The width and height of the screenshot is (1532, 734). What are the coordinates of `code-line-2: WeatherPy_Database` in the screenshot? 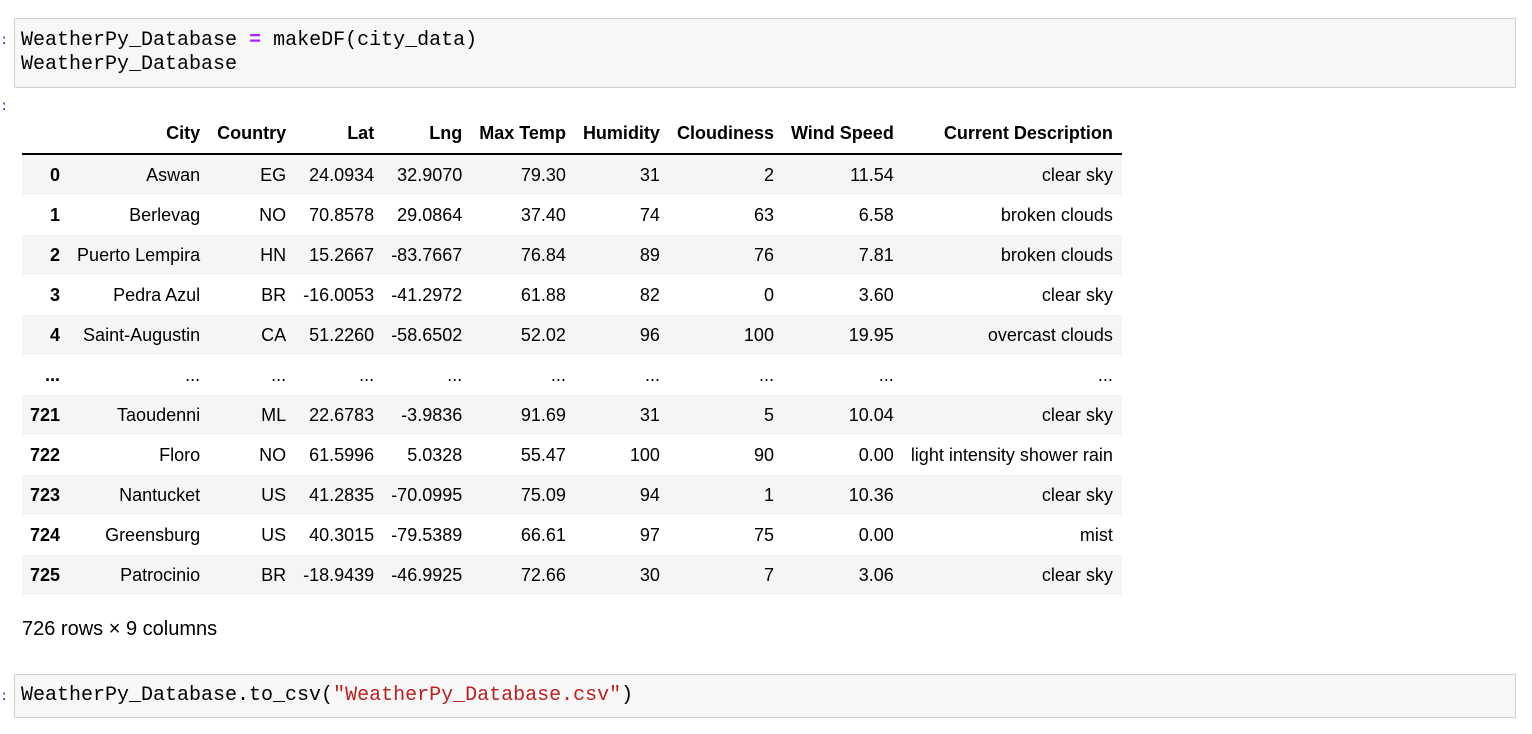 It's located at (129, 64).